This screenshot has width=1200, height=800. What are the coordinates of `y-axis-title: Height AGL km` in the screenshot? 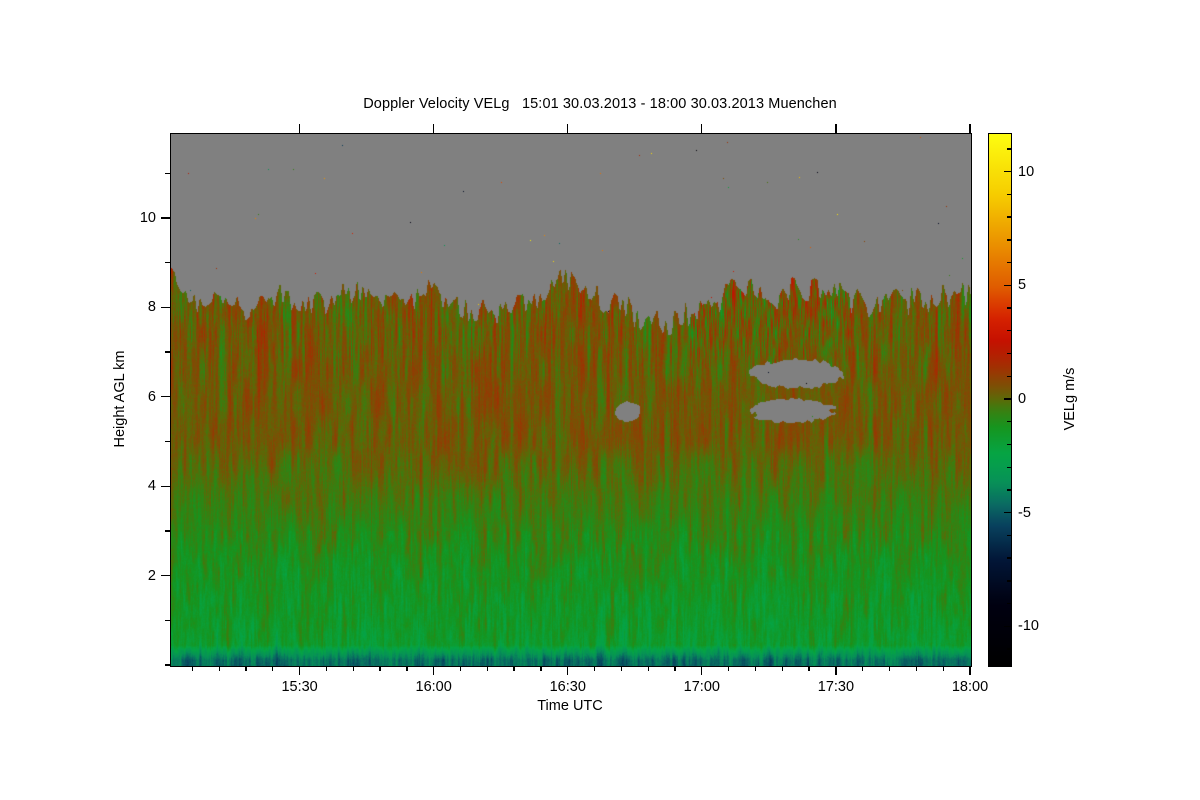 It's located at (120, 399).